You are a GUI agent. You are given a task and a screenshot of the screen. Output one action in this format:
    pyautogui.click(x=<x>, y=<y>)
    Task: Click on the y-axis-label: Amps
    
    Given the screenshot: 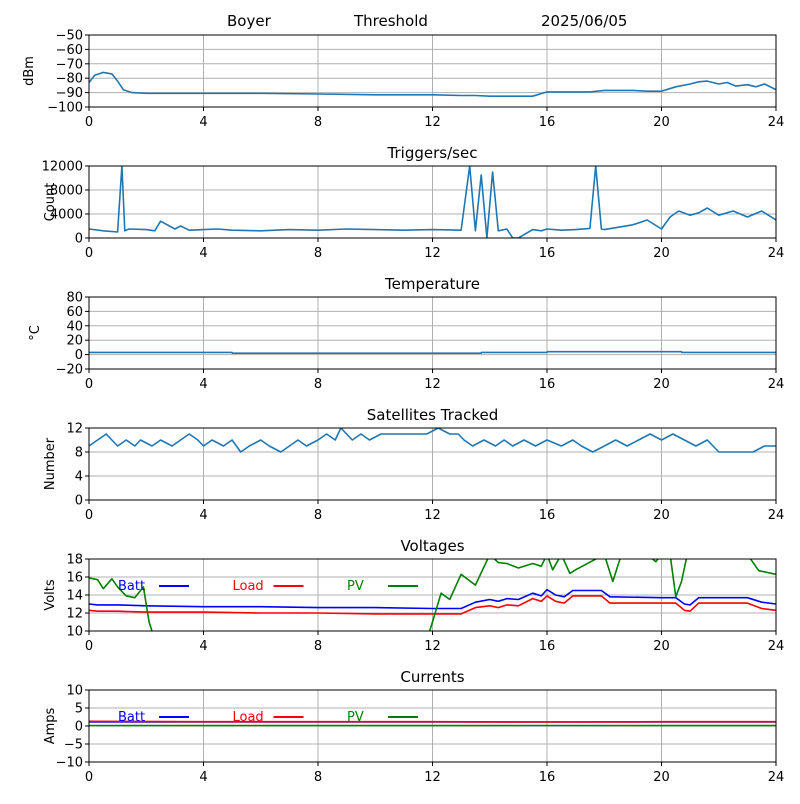 What is the action you would take?
    pyautogui.click(x=50, y=725)
    